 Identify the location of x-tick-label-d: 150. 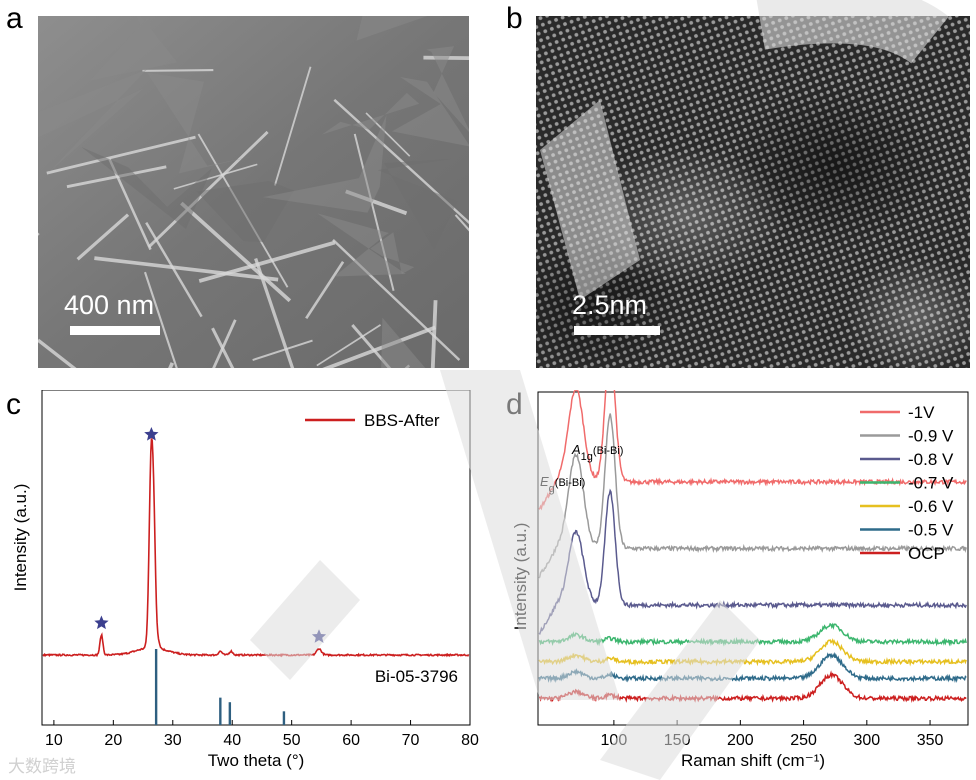
(677, 740).